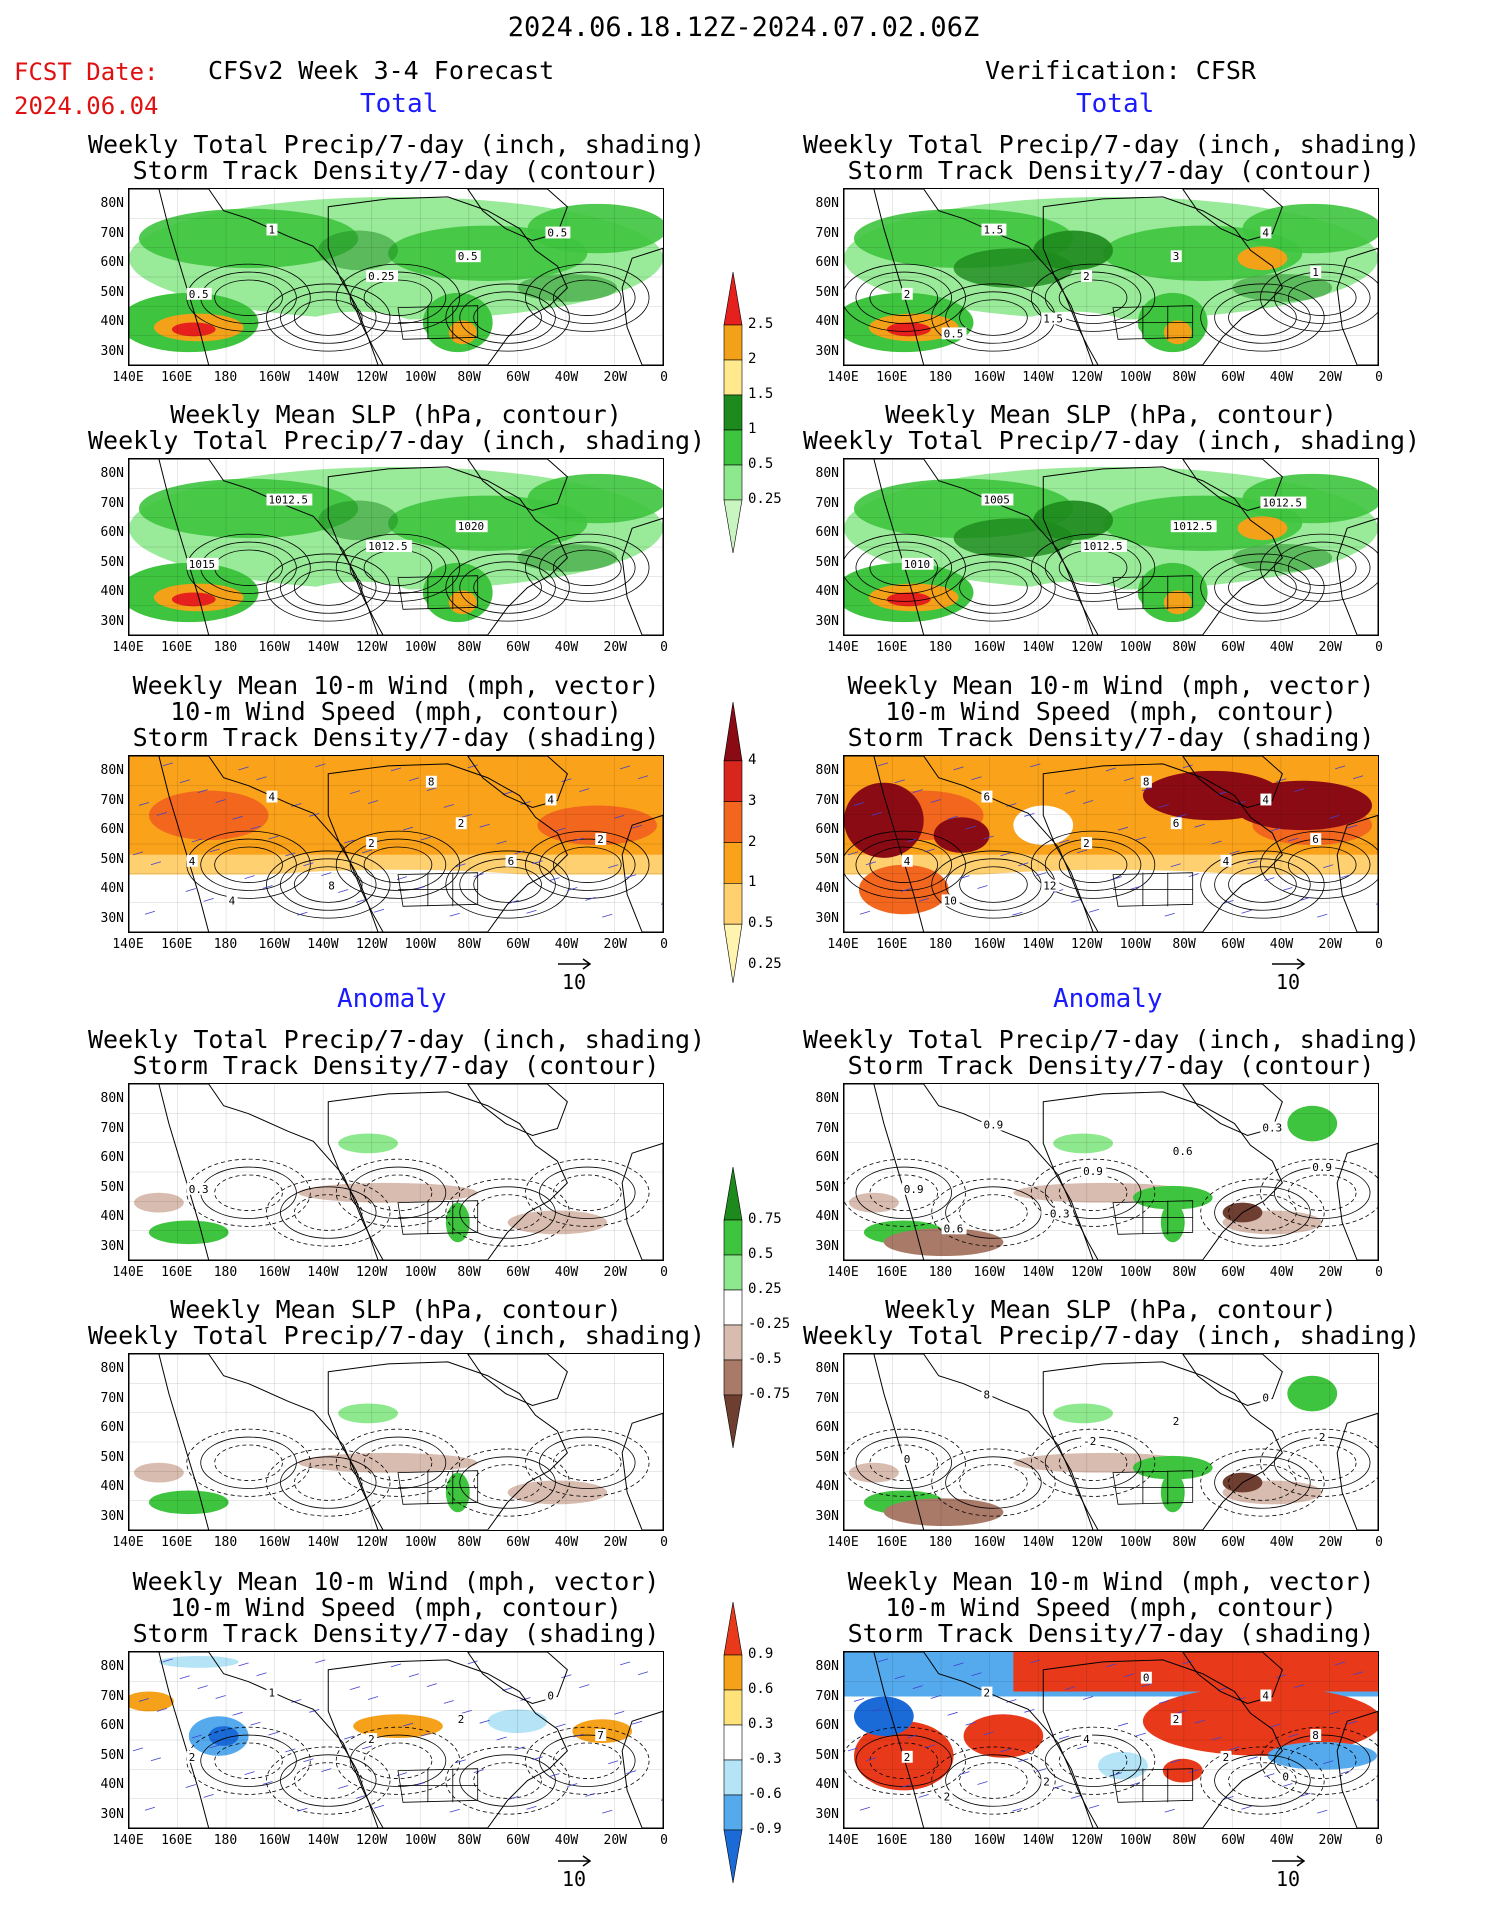 The height and width of the screenshot is (1925, 1487). Describe the element at coordinates (1111, 844) in the screenshot. I see `map-svg: 4 6 2 6 4 6 10 12 8 4` at that location.